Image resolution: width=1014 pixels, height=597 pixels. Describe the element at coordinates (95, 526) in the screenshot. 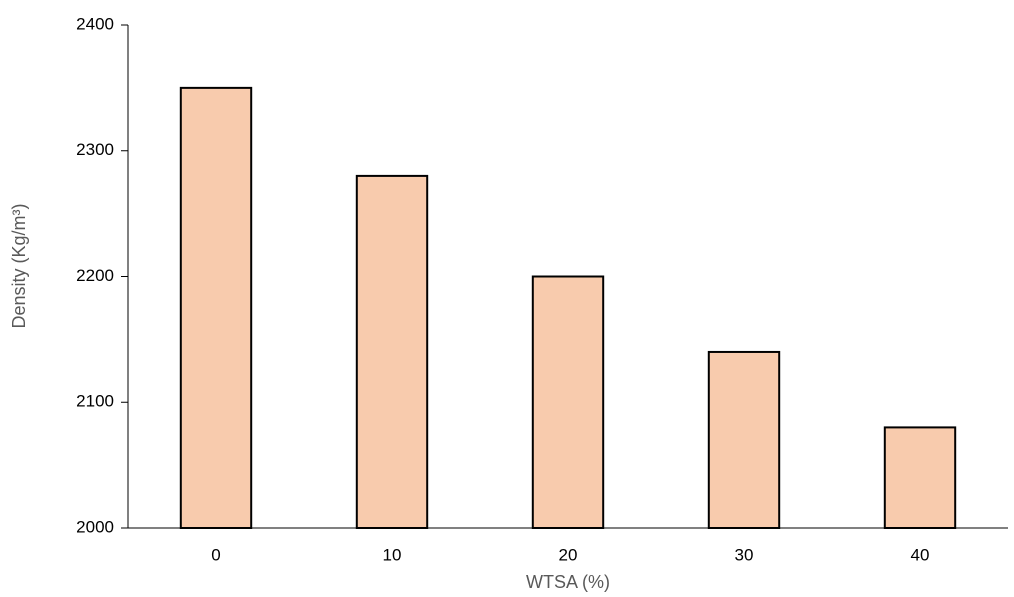

I see `y-tick-label: 2000` at that location.